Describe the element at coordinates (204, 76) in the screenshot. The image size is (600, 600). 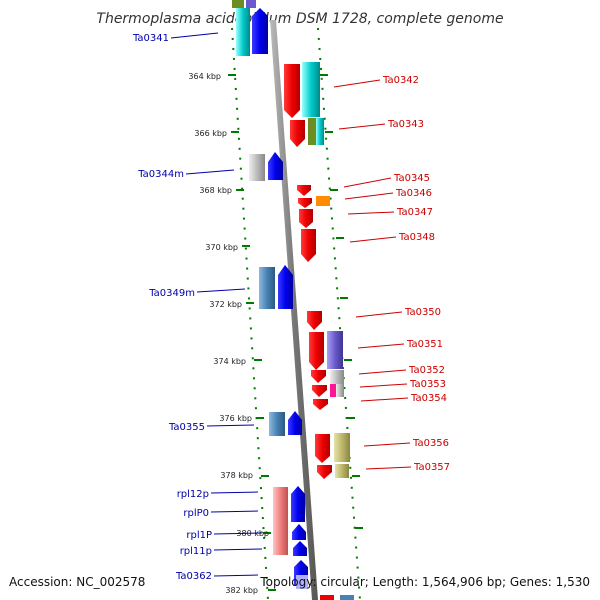
I see `kbp-label: 364 kbp` at that location.